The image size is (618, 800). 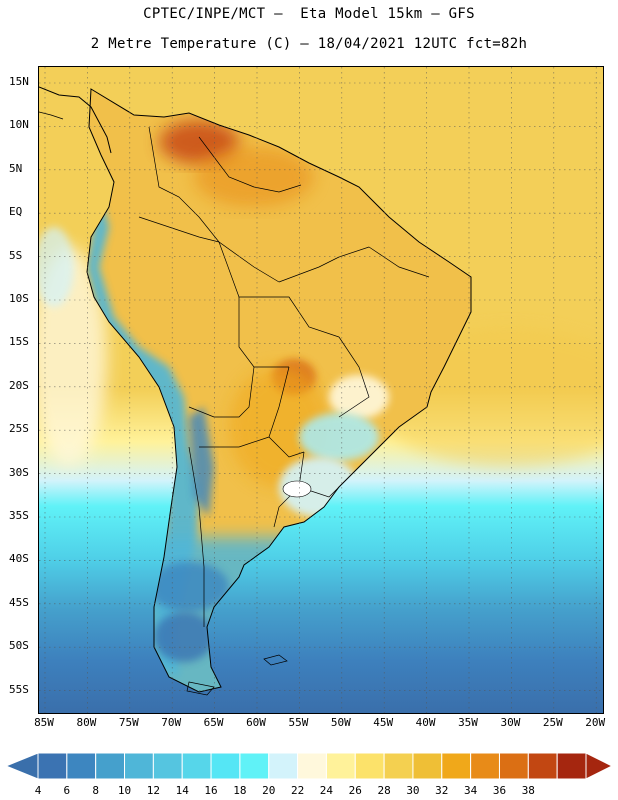 What do you see at coordinates (297, 489) in the screenshot?
I see `lagoa-dos-patos` at bounding box center [297, 489].